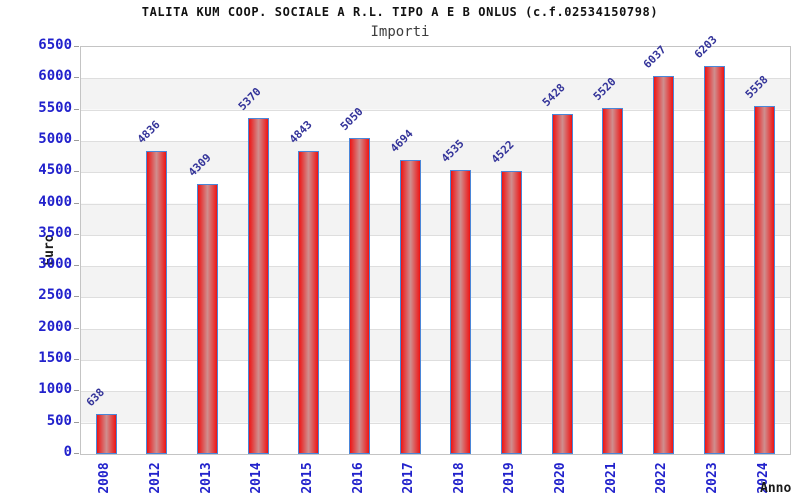 This screenshot has height=500, width=800. What do you see at coordinates (96, 397) in the screenshot?
I see `bar-value-text: 638` at bounding box center [96, 397].